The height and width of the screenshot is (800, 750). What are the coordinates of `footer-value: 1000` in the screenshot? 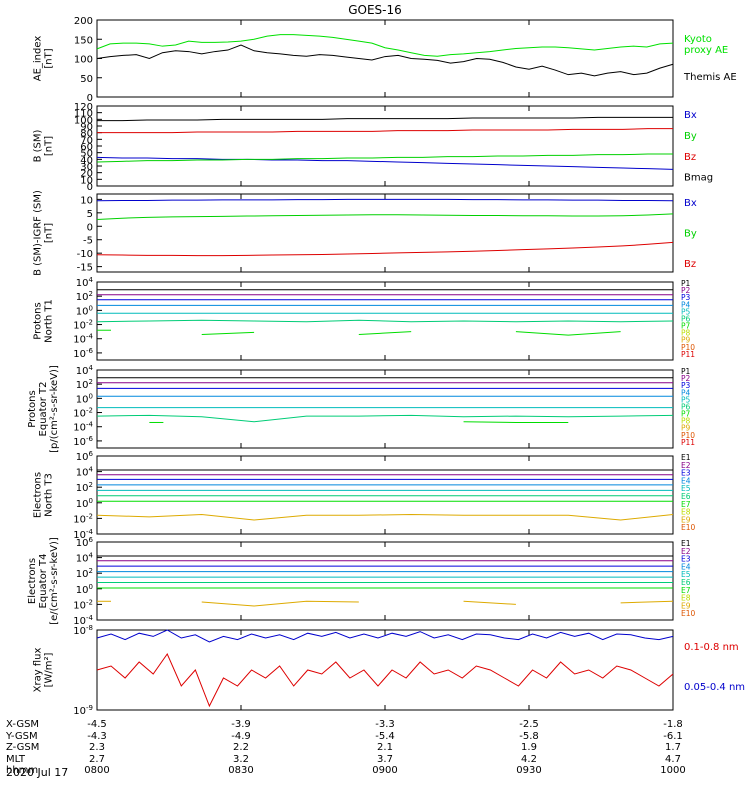 It's located at (672, 770).